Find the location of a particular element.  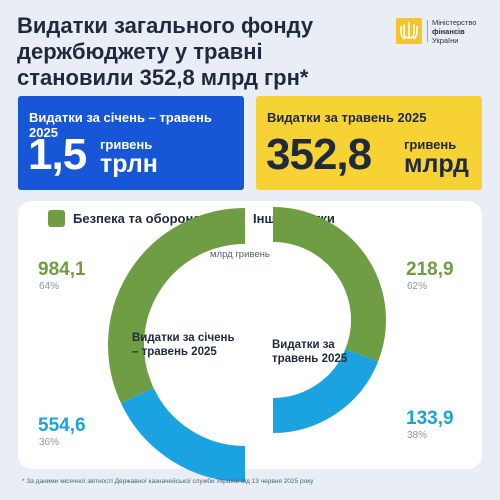

unit-note: млрд гривень is located at coordinates (240, 254).